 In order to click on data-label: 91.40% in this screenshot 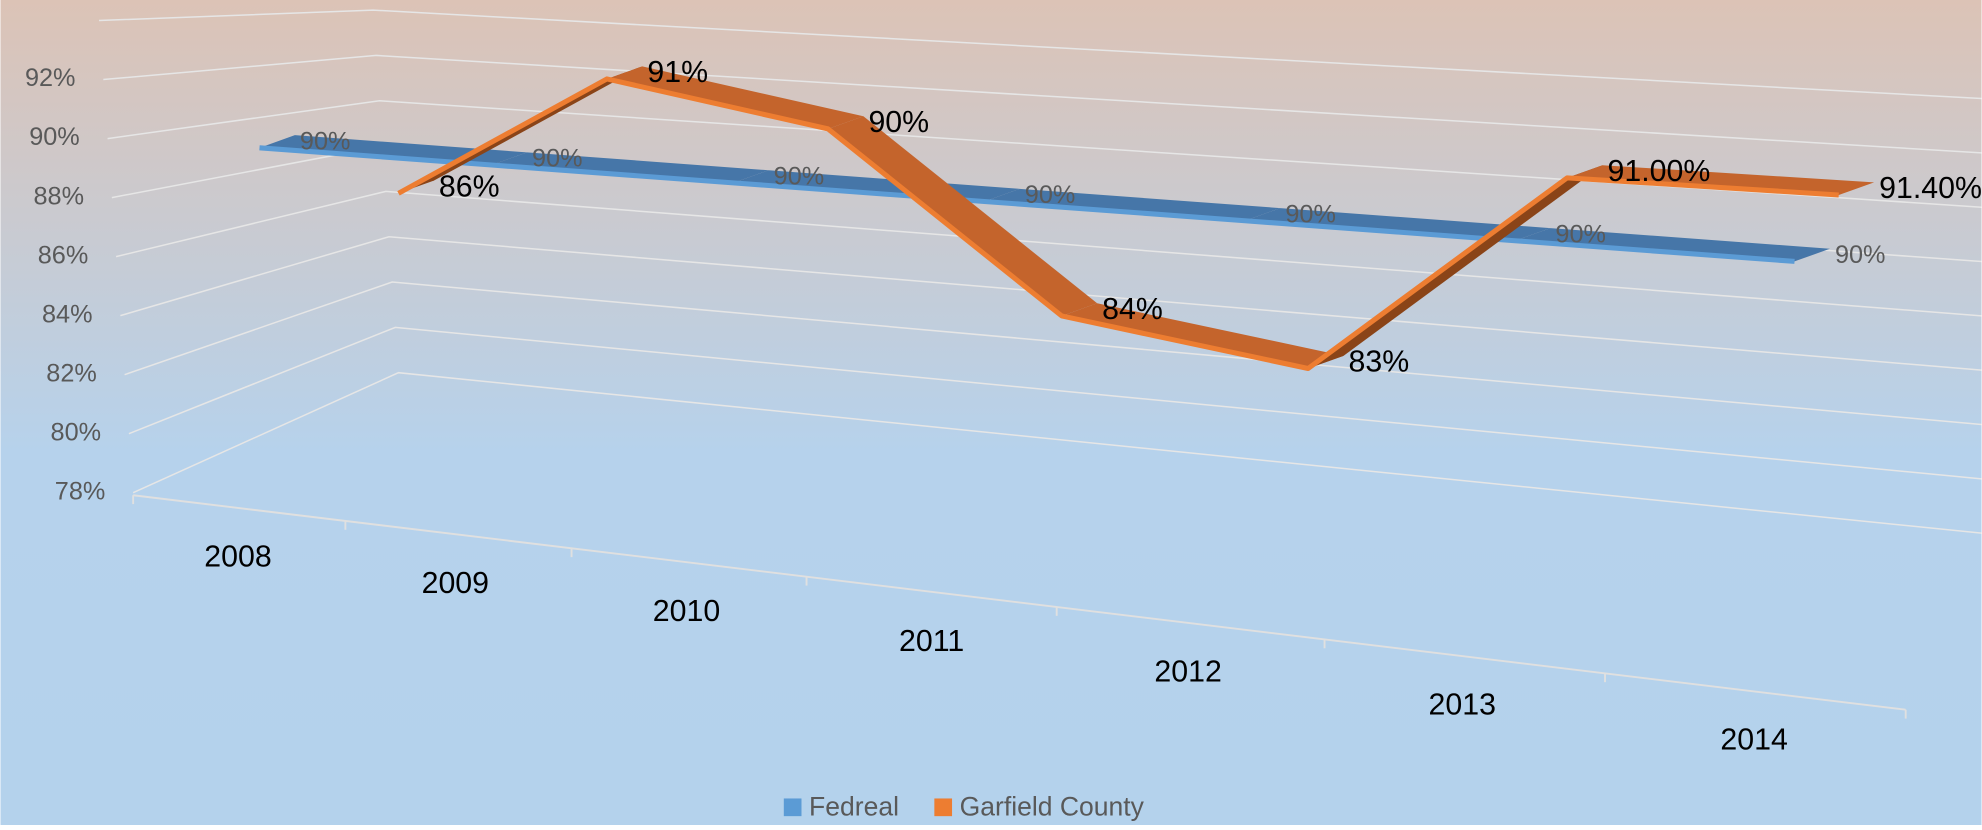, I will do `click(1930, 188)`.